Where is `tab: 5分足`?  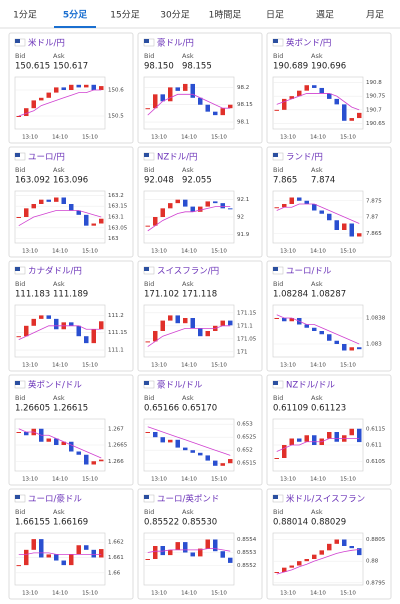 tab: 5分足 is located at coordinates (75, 15).